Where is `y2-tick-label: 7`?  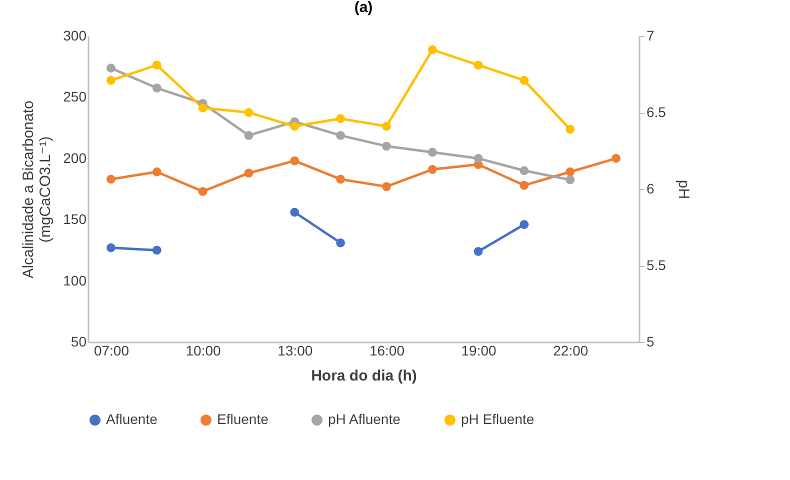 y2-tick-label: 7 is located at coordinates (650, 36).